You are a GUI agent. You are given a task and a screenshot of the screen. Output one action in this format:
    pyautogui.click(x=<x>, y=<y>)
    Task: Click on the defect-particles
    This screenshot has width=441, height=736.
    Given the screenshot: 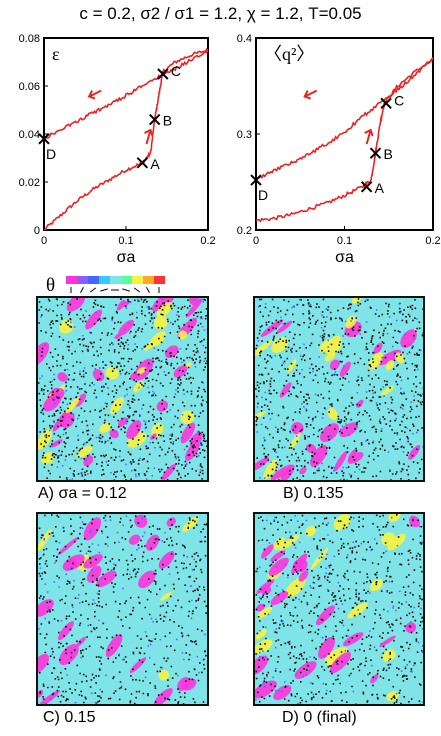 What is the action you would take?
    pyautogui.click(x=122, y=389)
    